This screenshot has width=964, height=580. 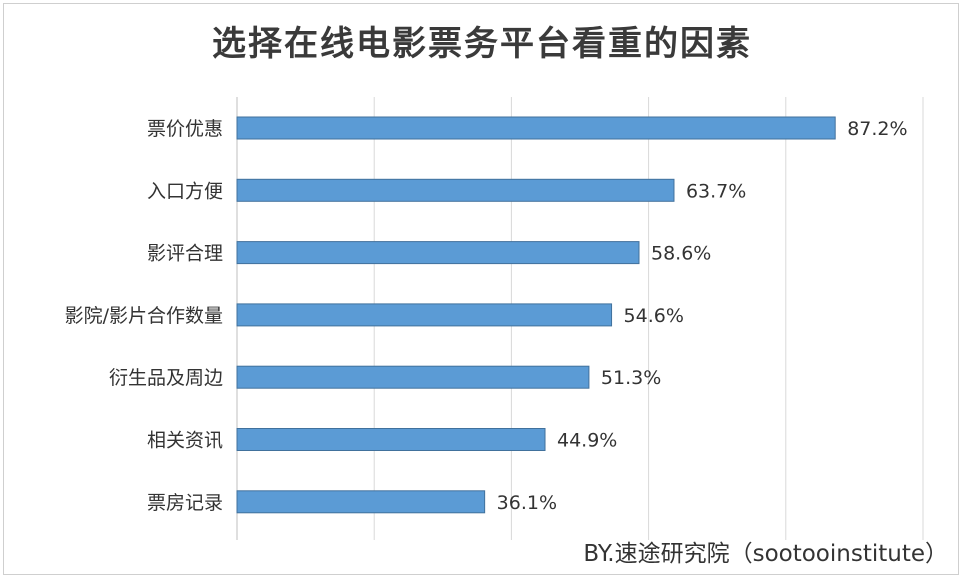 What do you see at coordinates (631, 378) in the screenshot?
I see `value-label-4: 51.3%` at bounding box center [631, 378].